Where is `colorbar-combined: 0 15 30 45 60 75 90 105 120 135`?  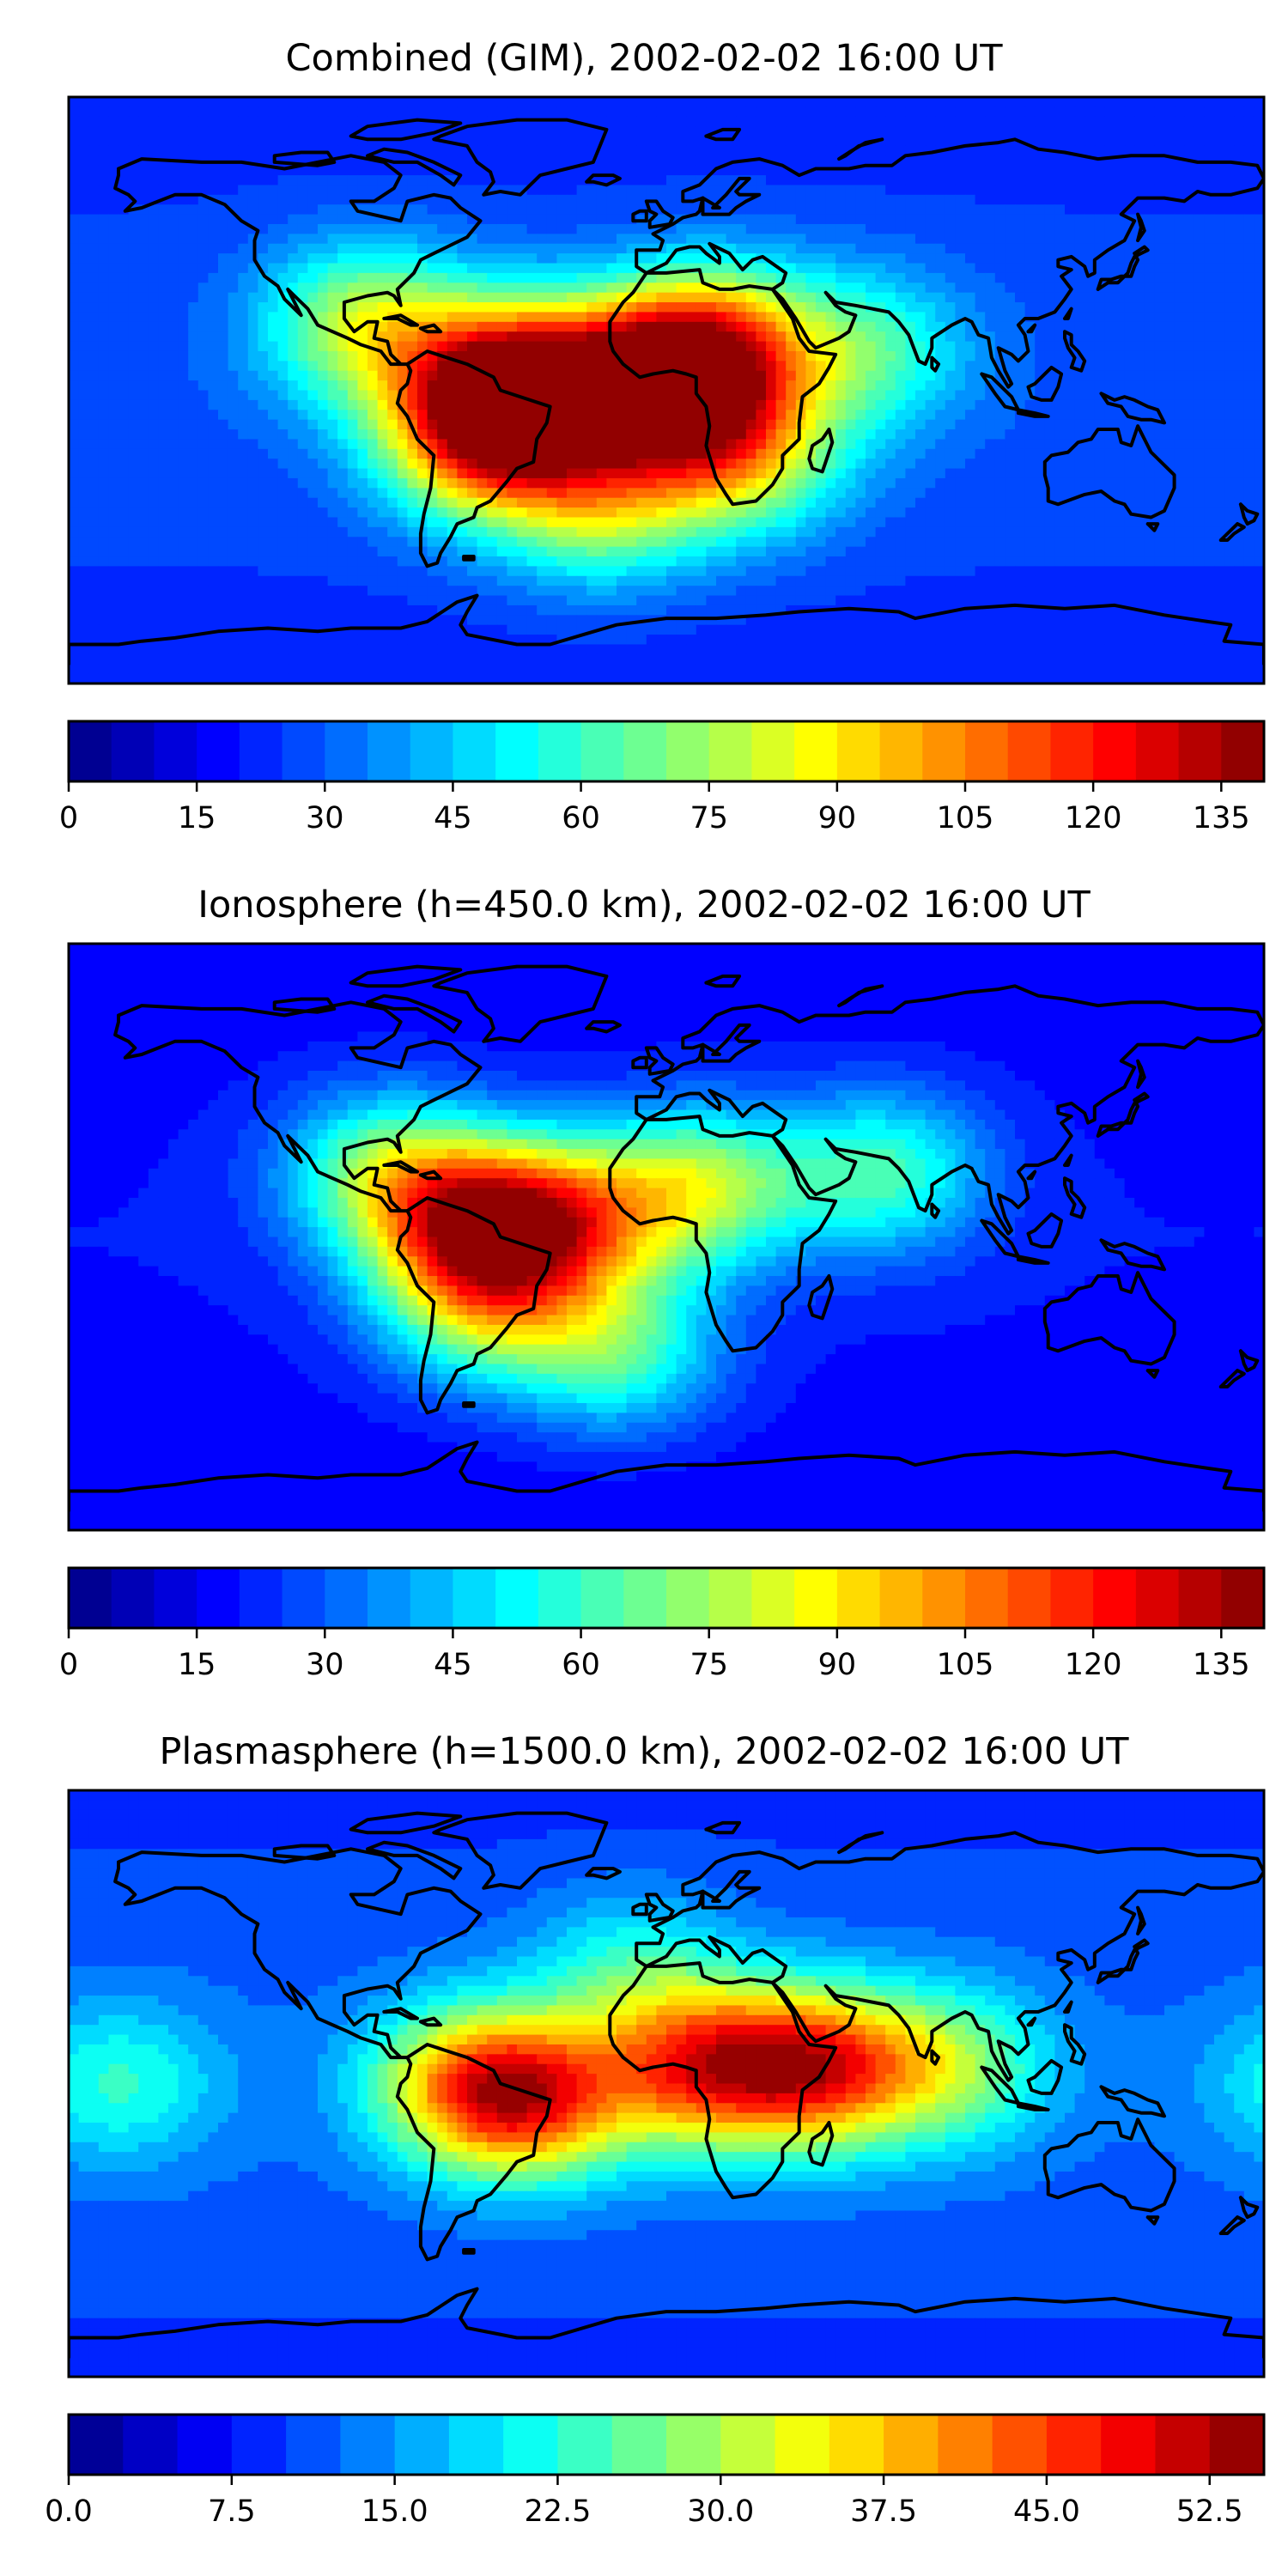
colorbar-combined: 0 15 30 45 60 75 90 105 120 135 is located at coordinates (662, 777).